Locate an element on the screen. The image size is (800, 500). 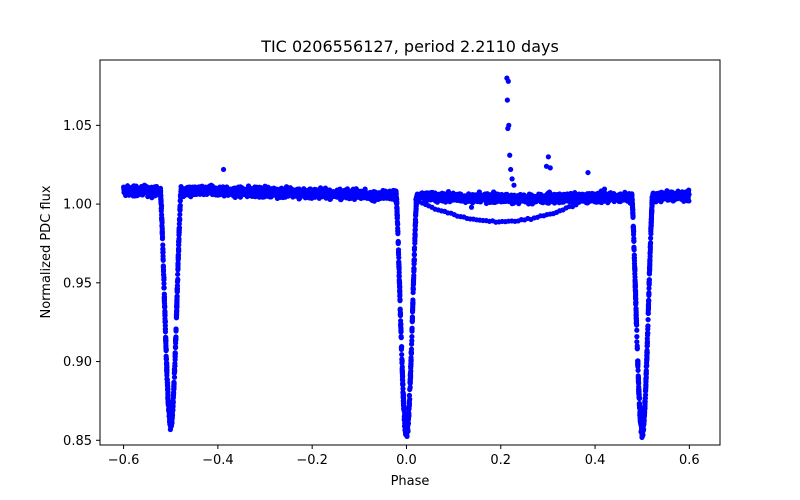
x-tick-label: −0.2 is located at coordinates (312, 460).